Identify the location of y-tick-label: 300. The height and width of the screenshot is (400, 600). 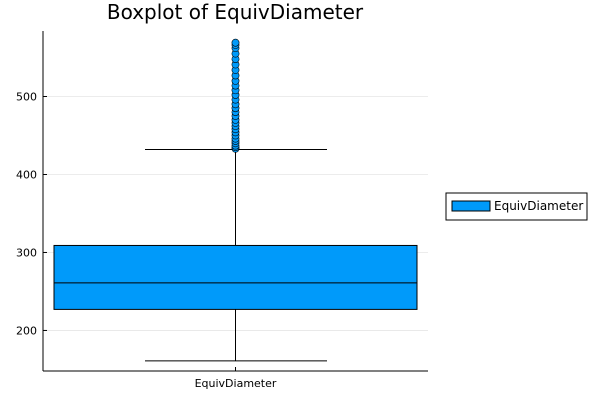
(26, 252).